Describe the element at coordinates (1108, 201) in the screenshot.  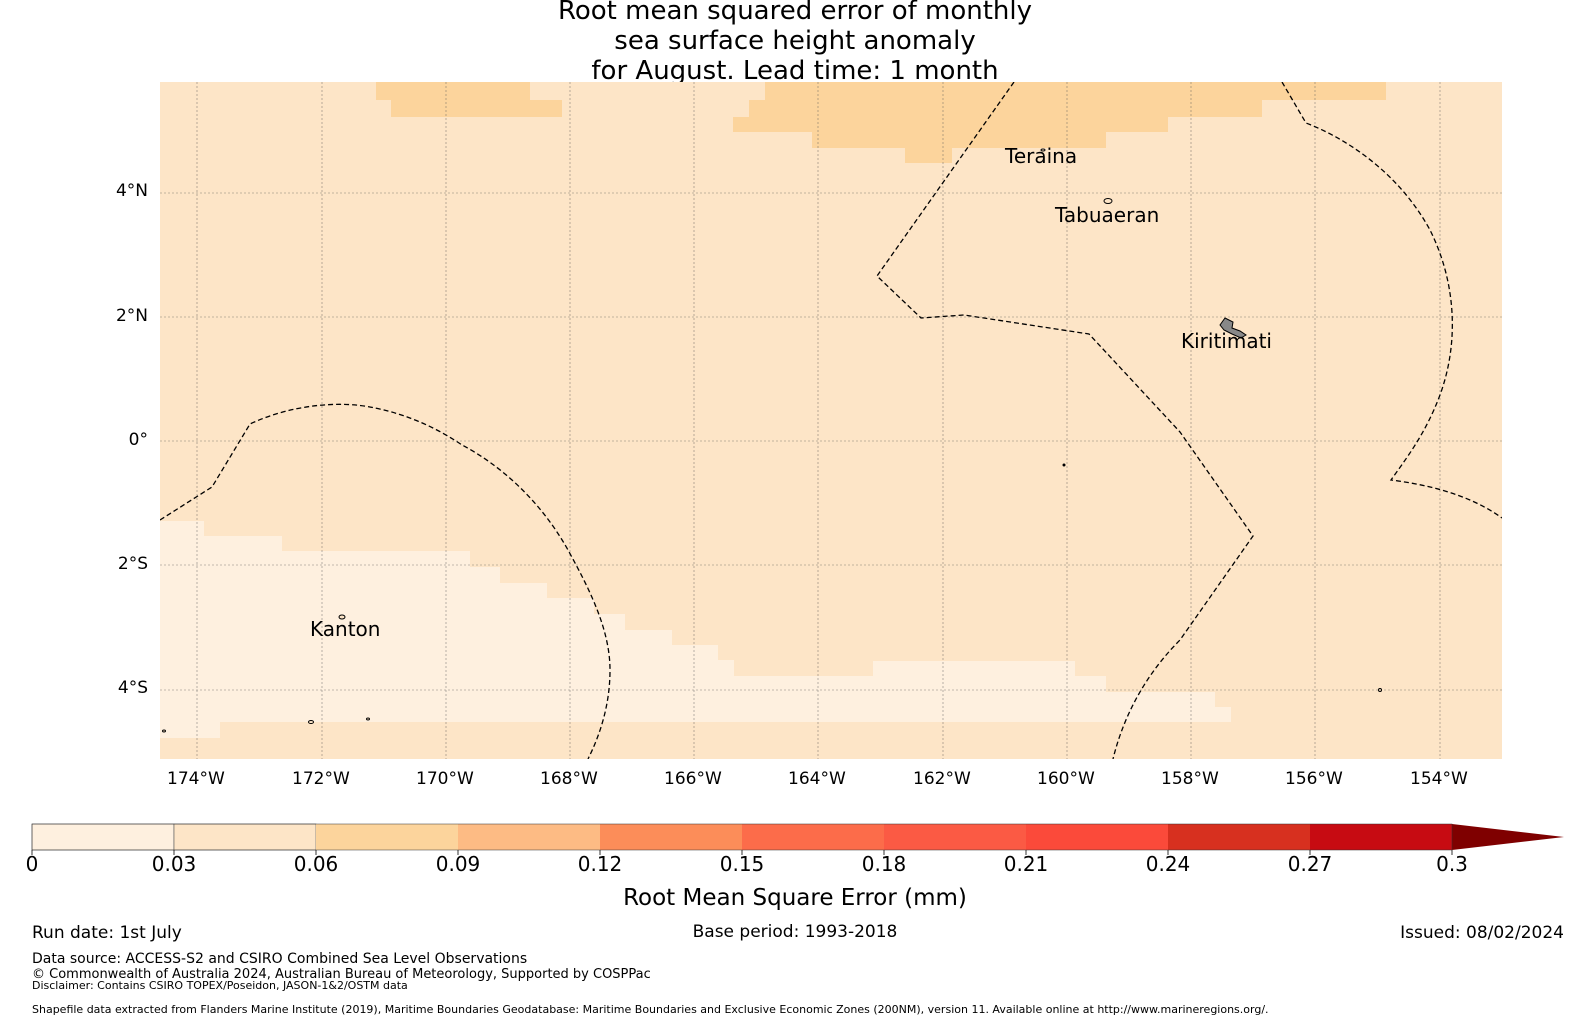
I see `island-tabuaeran` at that location.